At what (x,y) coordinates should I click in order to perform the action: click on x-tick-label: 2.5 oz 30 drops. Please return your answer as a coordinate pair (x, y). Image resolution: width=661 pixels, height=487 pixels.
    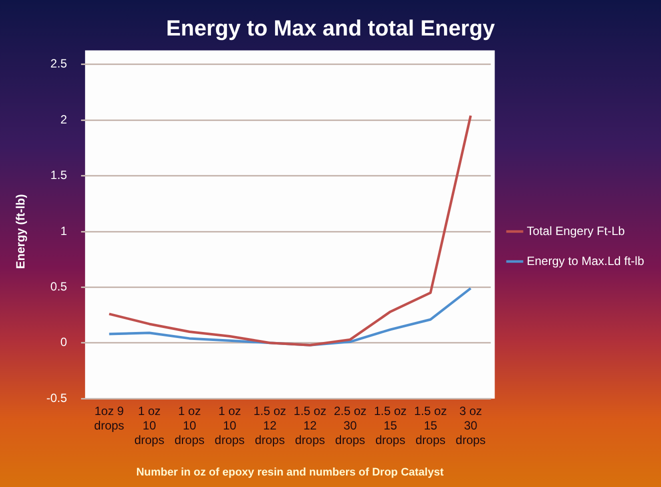
    Looking at the image, I should click on (350, 425).